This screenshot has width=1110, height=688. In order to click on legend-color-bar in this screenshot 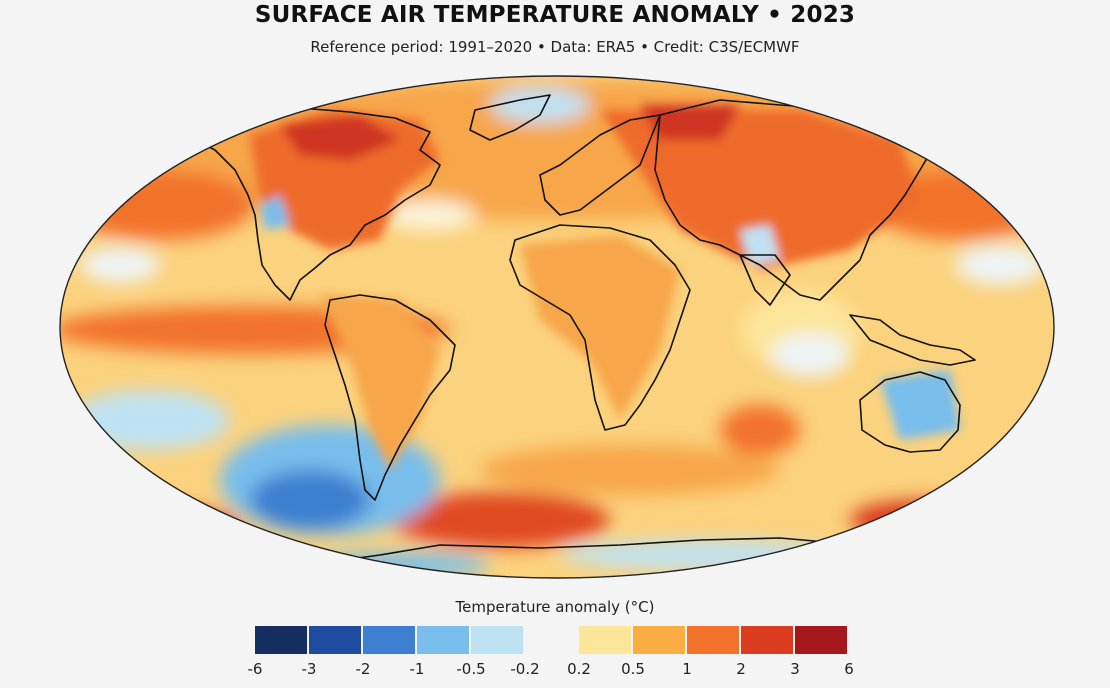, I will do `click(552, 640)`.